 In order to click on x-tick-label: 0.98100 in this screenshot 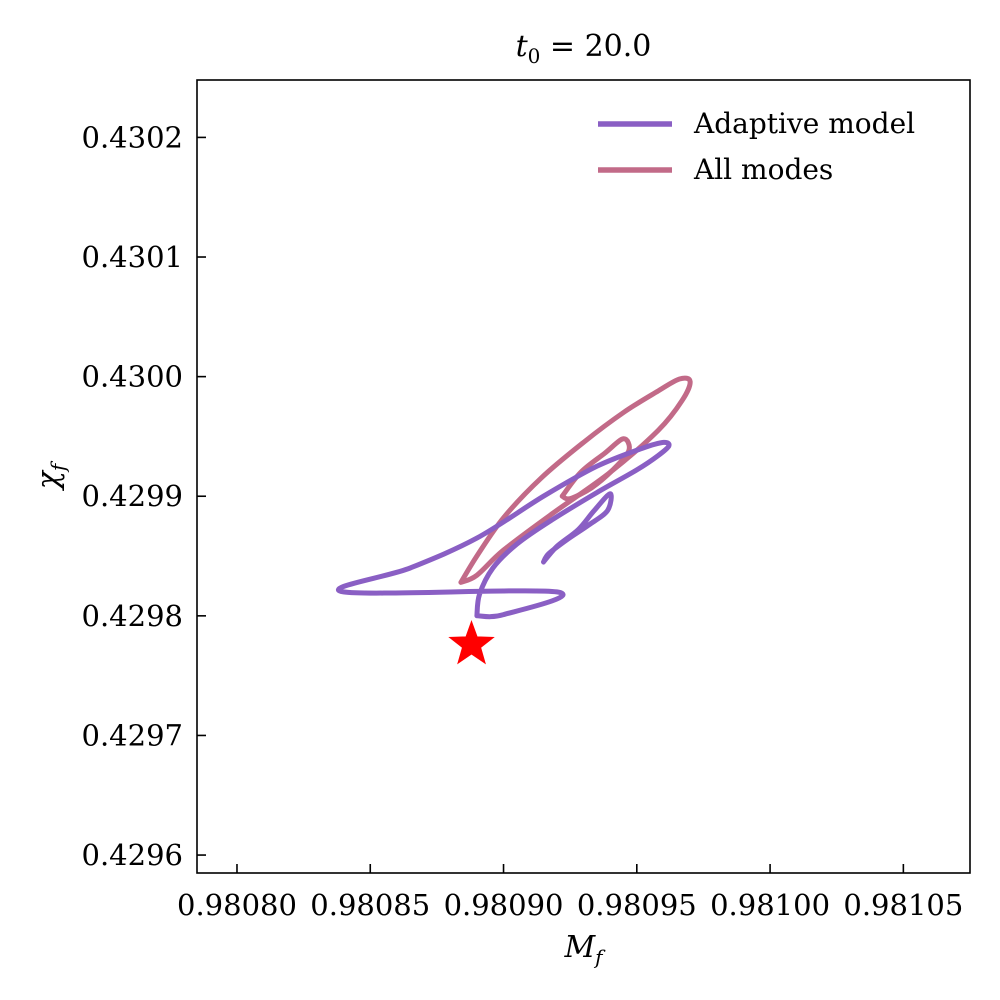, I will do `click(770, 905)`.